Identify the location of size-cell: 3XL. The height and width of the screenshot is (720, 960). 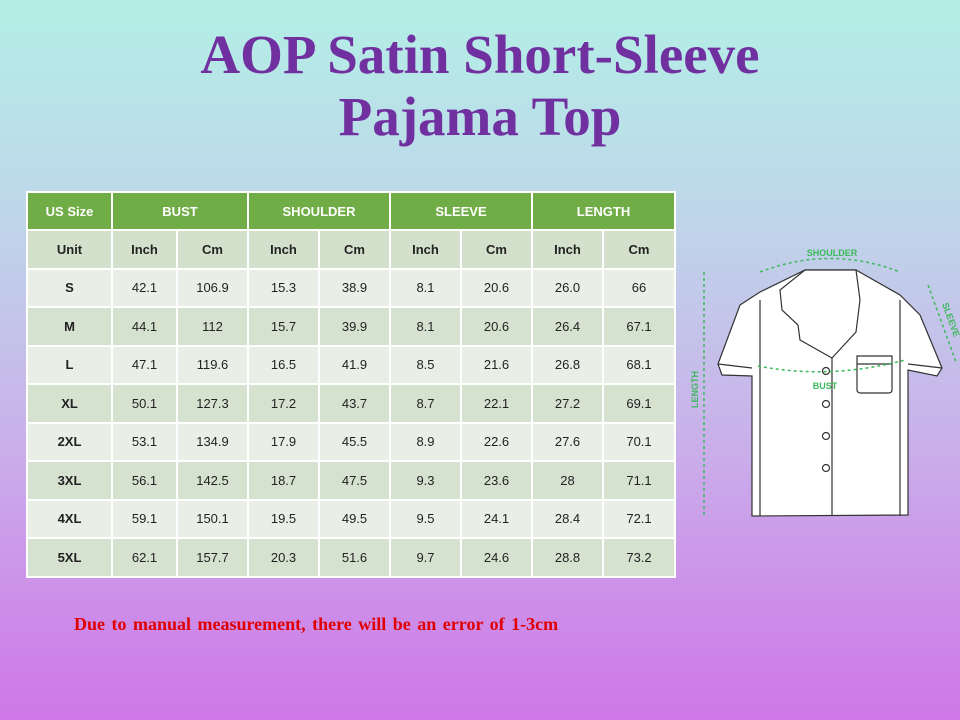
(69, 480).